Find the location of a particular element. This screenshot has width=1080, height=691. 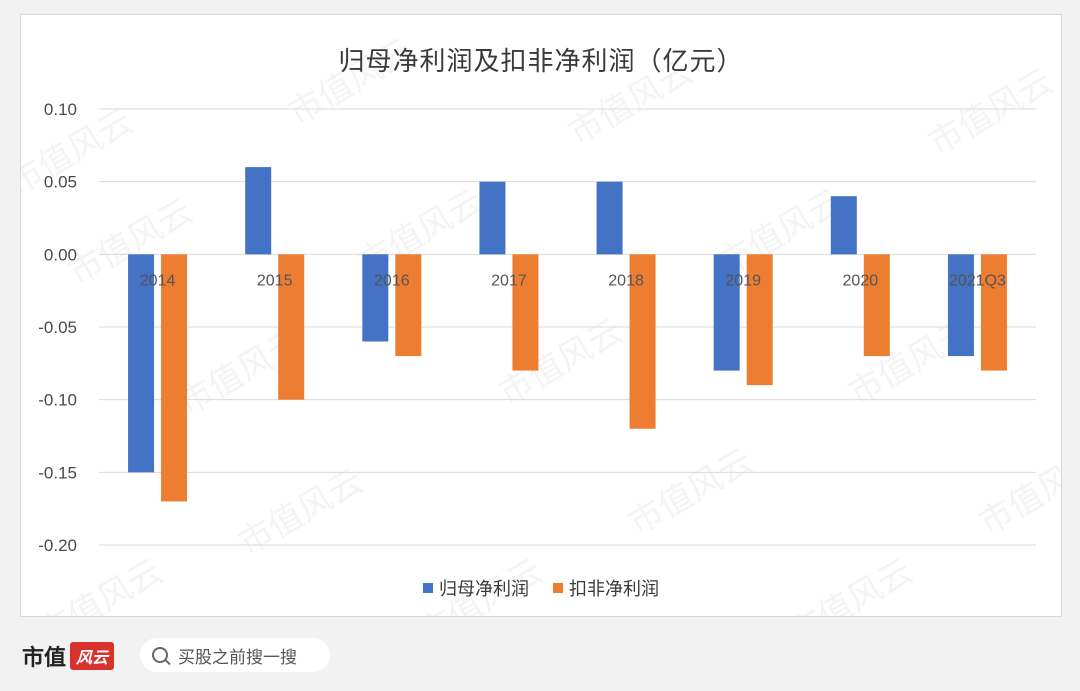

y-tick-label: 0.10 is located at coordinates (60, 109).